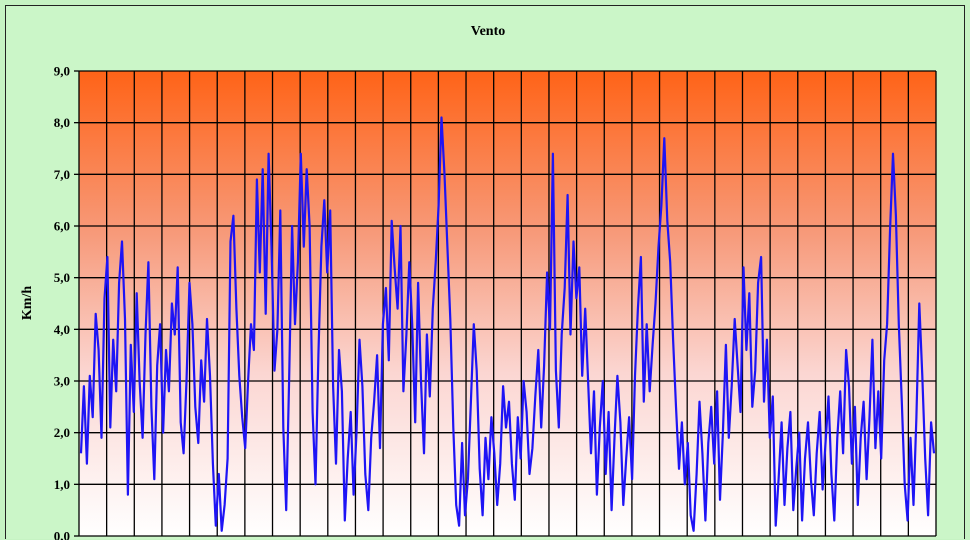 Image resolution: width=970 pixels, height=540 pixels. What do you see at coordinates (27, 303) in the screenshot?
I see `y-axis-label: Km/h` at bounding box center [27, 303].